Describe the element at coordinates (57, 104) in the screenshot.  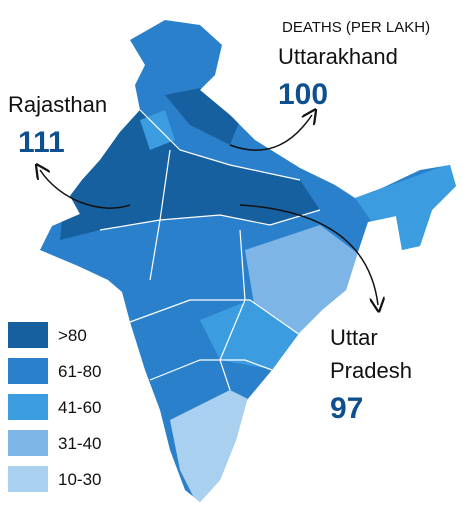
I see `callout-name: Rajasthan` at that location.